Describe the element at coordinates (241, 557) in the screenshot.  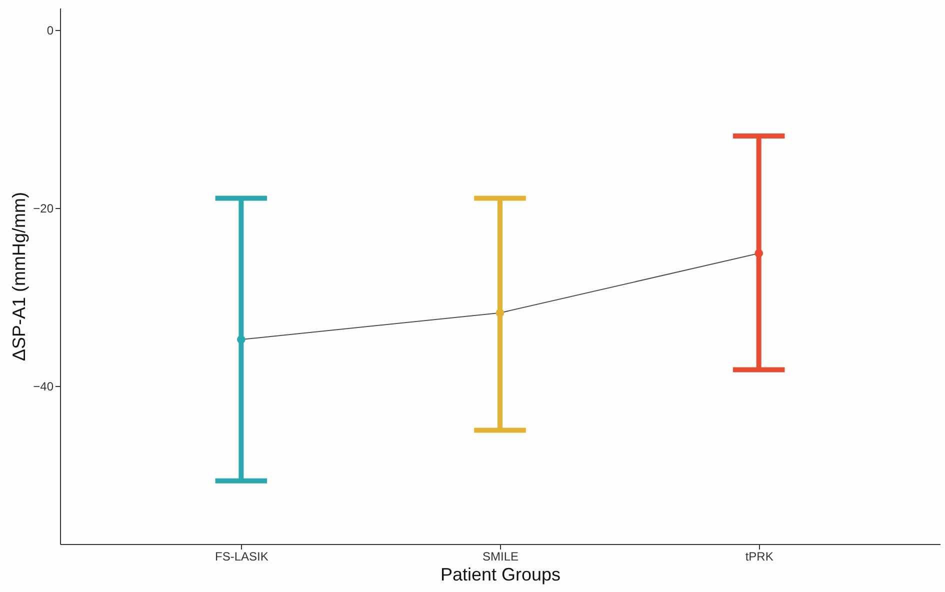
I see `x-tick-label: FS-LASIK` at that location.